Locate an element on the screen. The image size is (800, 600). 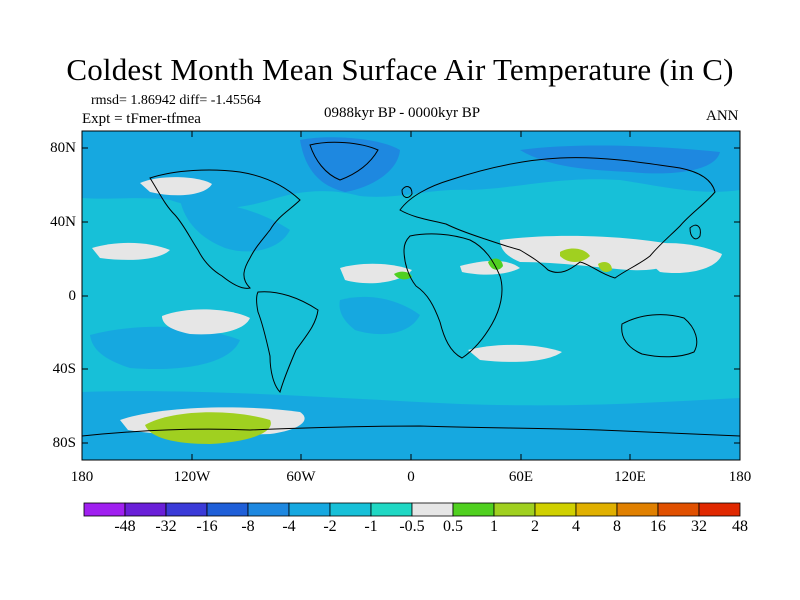
lat-label-80s: 80S is located at coordinates (64, 443).